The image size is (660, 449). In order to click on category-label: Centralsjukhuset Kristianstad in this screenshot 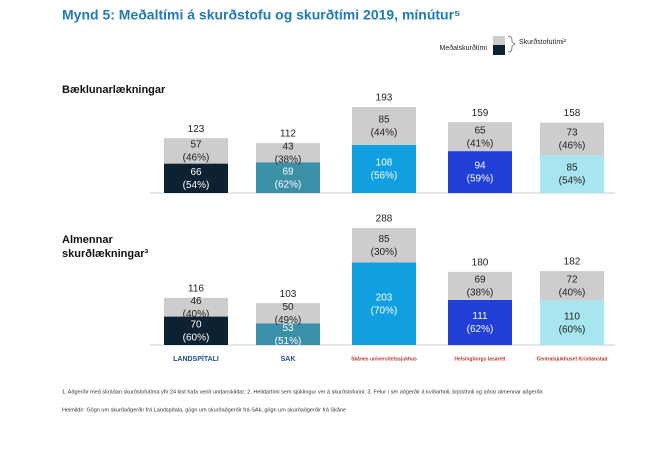, I will do `click(572, 359)`.